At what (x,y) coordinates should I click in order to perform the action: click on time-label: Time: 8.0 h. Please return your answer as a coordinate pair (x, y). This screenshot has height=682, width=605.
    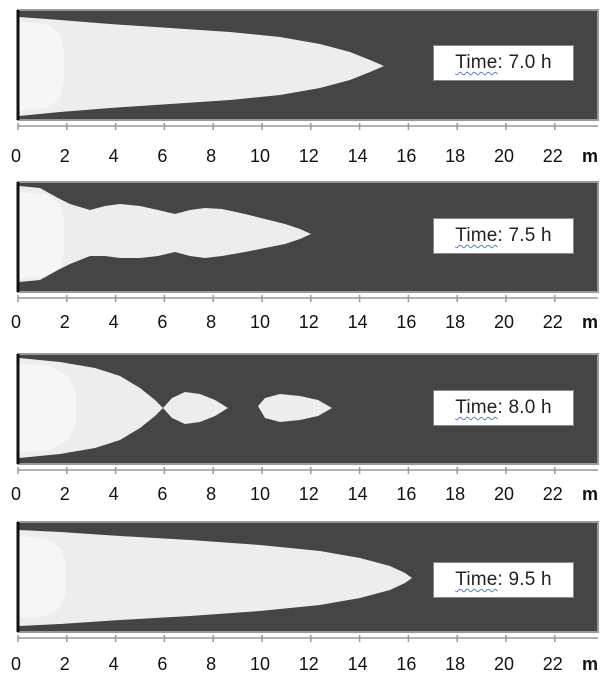
    Looking at the image, I should click on (503, 408).